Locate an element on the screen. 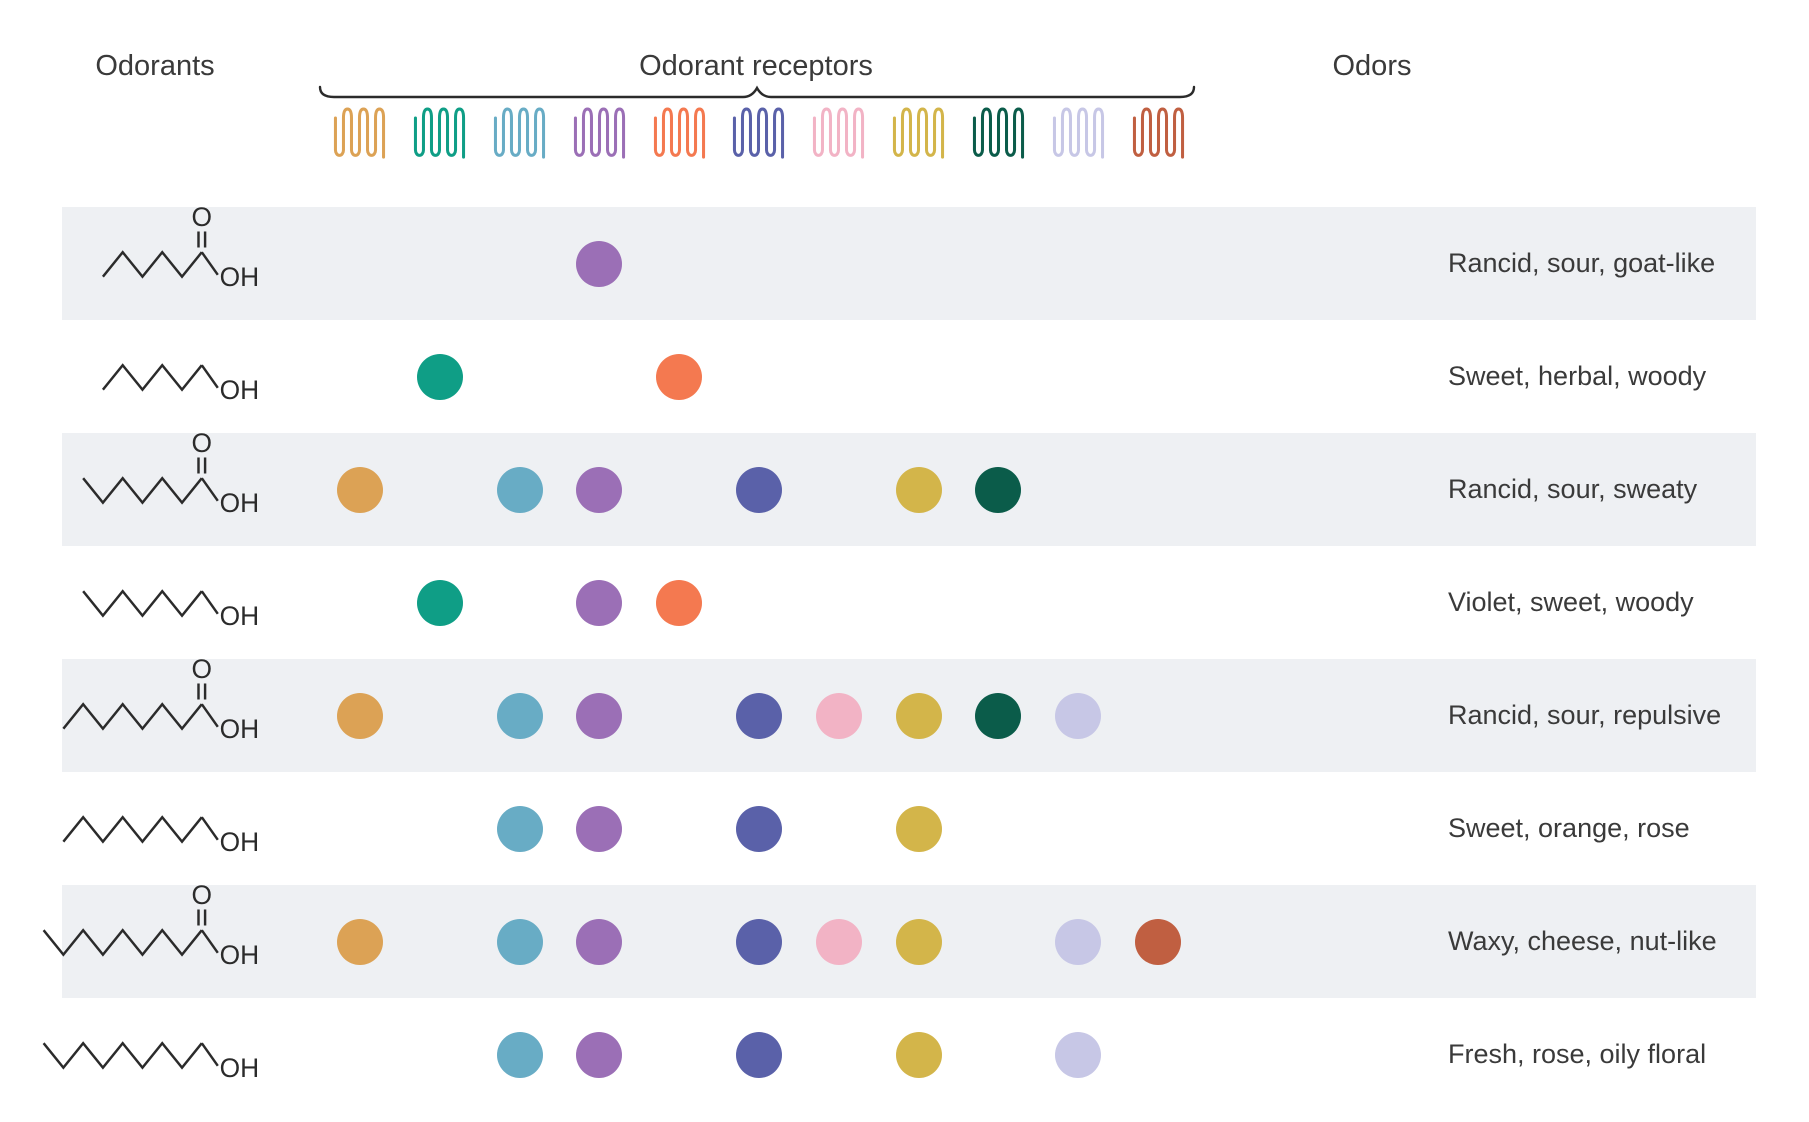 Image resolution: width=1809 pixels, height=1122 pixels. odor-description: Rancid, sour, goat-like is located at coordinates (1582, 263).